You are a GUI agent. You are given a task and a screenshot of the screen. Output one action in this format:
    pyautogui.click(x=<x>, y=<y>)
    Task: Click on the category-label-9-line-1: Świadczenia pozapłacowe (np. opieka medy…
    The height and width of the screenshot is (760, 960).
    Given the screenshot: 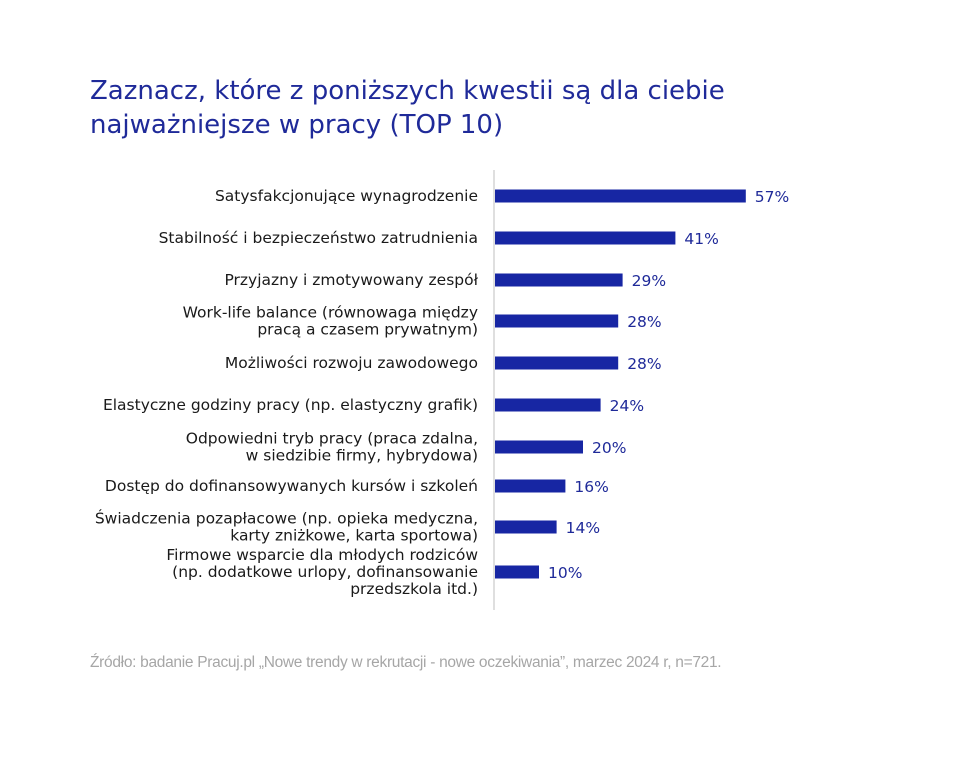 What is the action you would take?
    pyautogui.click(x=286, y=518)
    